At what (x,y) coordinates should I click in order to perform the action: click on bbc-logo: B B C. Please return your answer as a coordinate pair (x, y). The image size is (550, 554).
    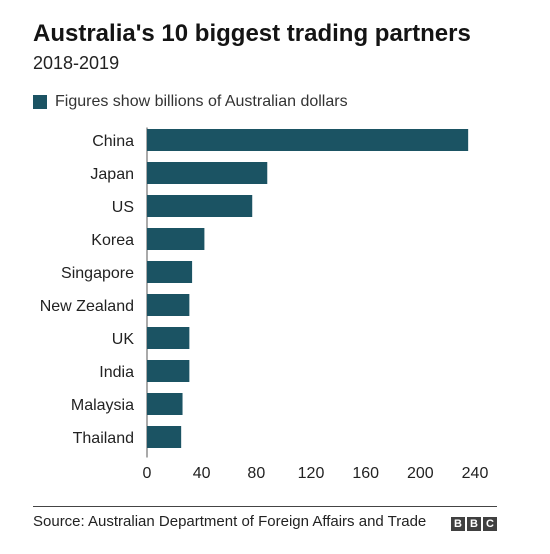
    Looking at the image, I should click on (474, 524).